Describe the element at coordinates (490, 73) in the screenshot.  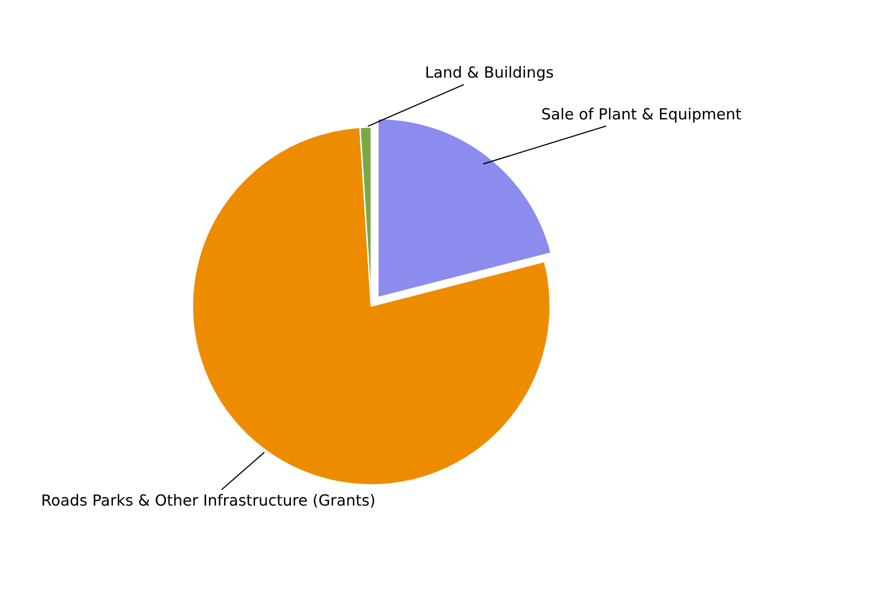
I see `slice-label: Land & Buildings` at that location.